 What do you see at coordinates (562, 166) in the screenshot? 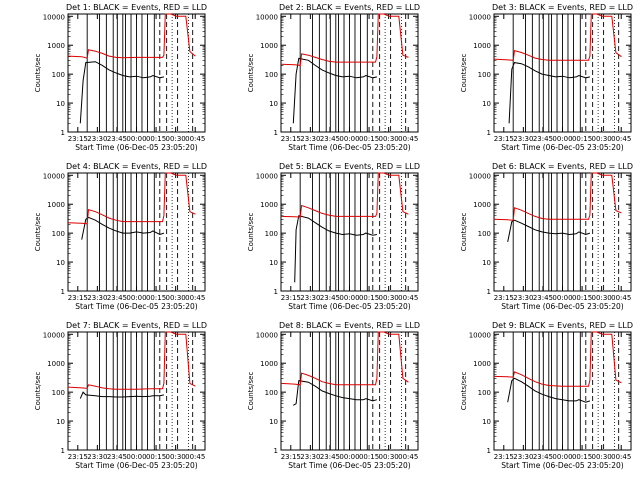
I see `panel-title: Det 6: BLACK = Events, RED = LLD` at bounding box center [562, 166].